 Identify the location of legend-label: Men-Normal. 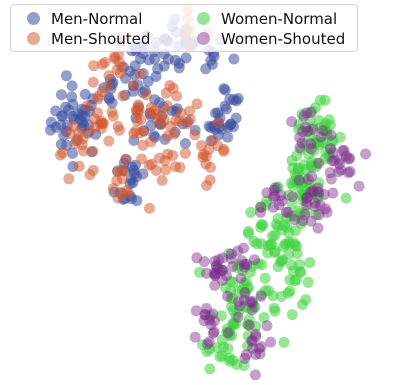
(97, 19).